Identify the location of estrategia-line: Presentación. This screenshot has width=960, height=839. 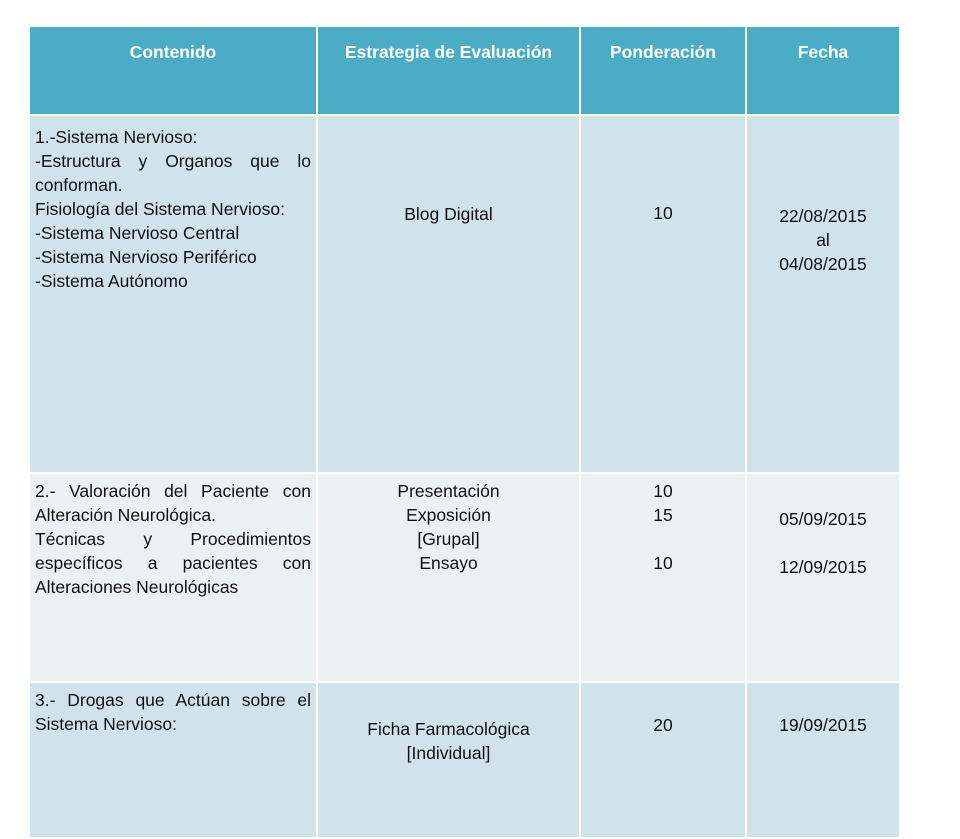
(448, 491).